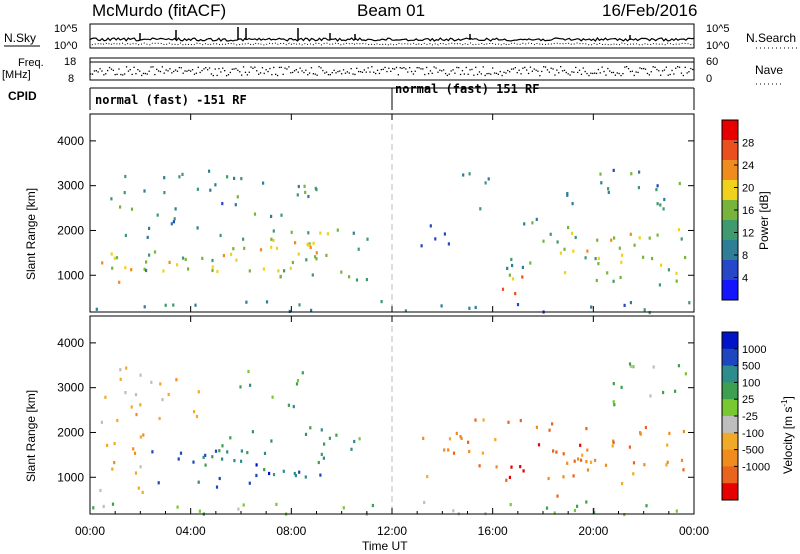 The width and height of the screenshot is (800, 554). Describe the element at coordinates (66, 46) in the screenshot. I see `nsky-tick-bottom: 10^0` at that location.